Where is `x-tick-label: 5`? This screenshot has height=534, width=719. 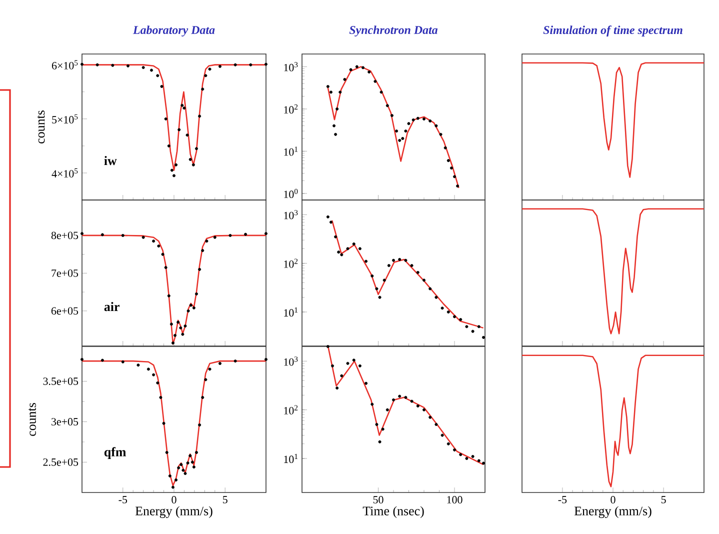
x-tick-label: 5 is located at coordinates (663, 500).